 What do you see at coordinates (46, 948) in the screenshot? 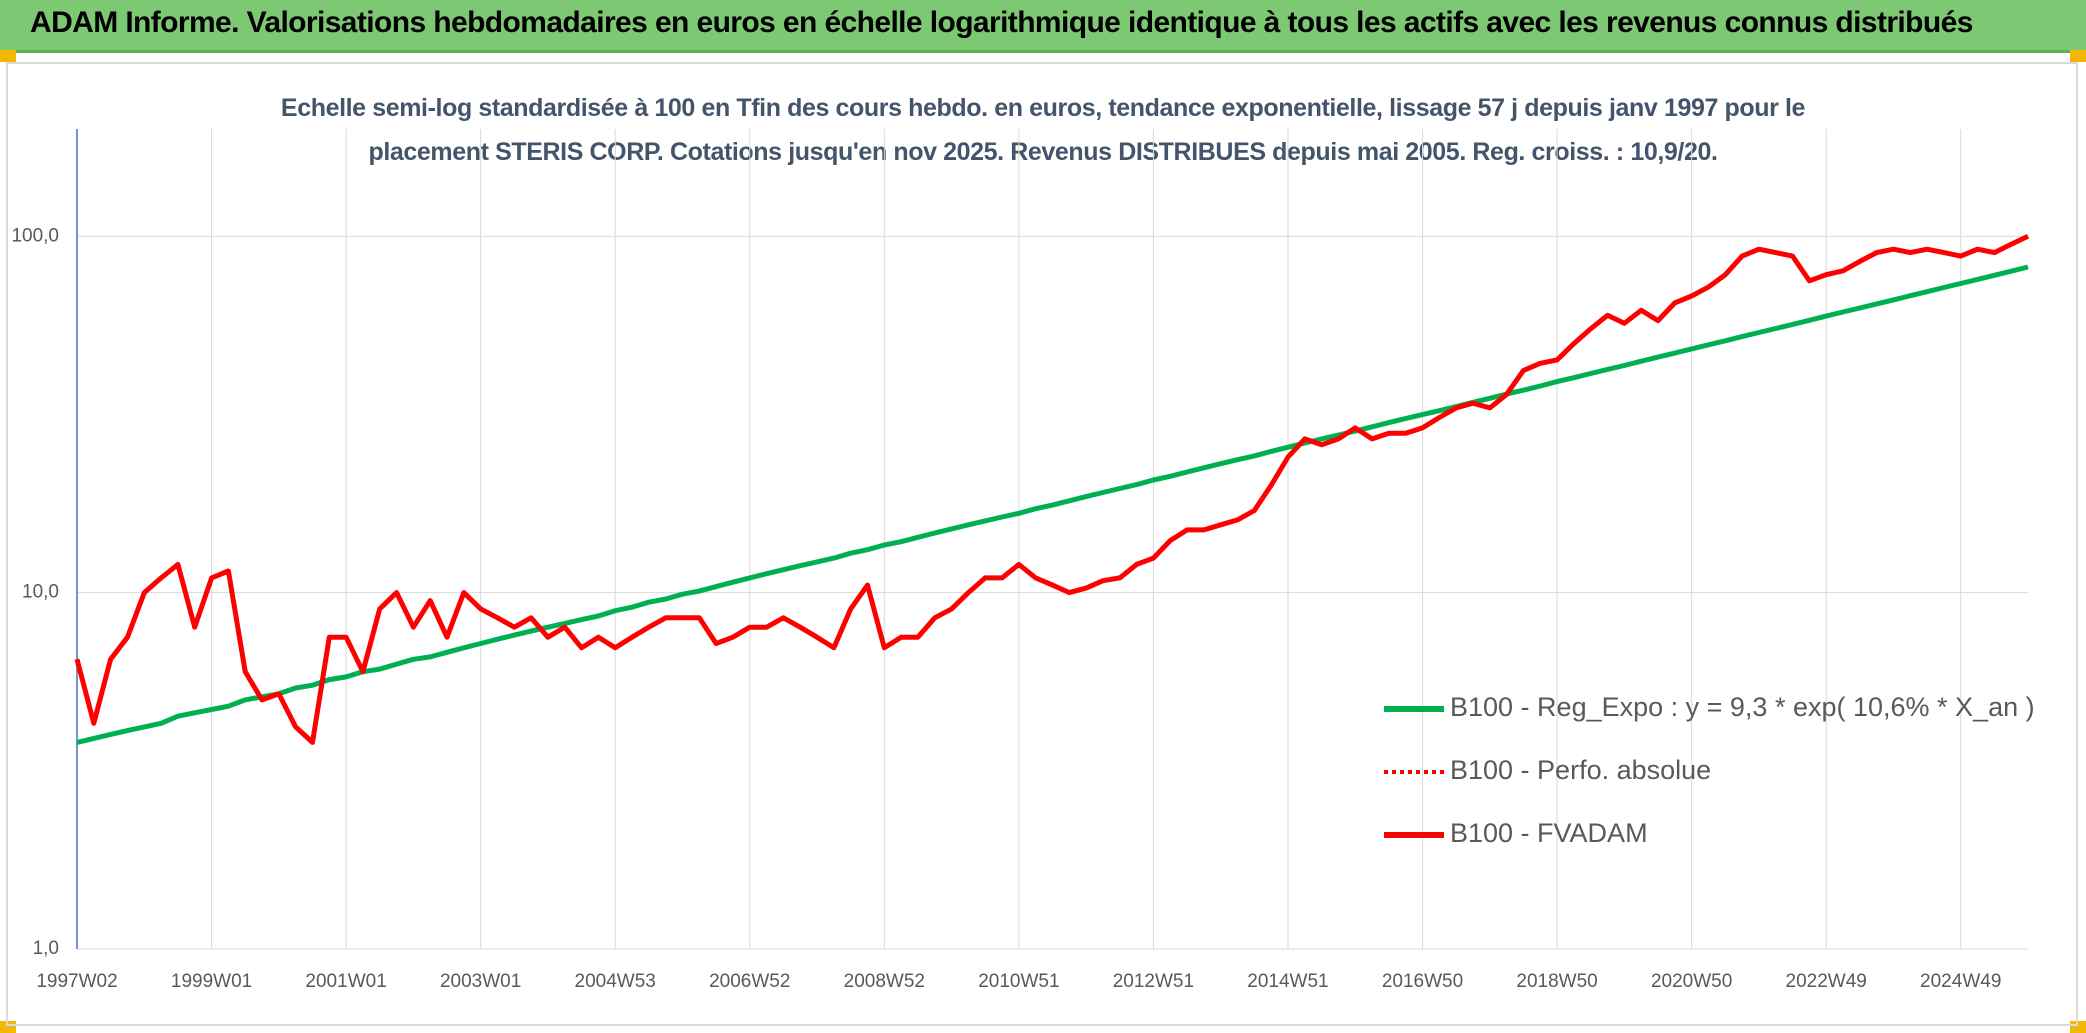
I see `y-tick-label: 1,0` at bounding box center [46, 948].